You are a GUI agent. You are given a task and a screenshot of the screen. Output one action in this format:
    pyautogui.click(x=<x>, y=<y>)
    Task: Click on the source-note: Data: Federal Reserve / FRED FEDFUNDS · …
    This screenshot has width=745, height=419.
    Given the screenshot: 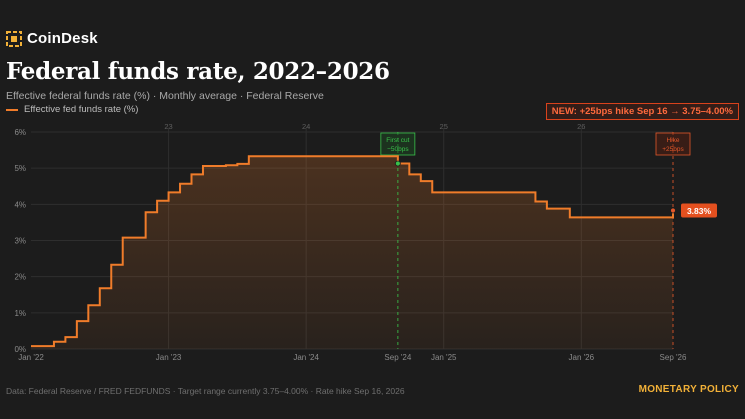 What is the action you would take?
    pyautogui.click(x=205, y=391)
    